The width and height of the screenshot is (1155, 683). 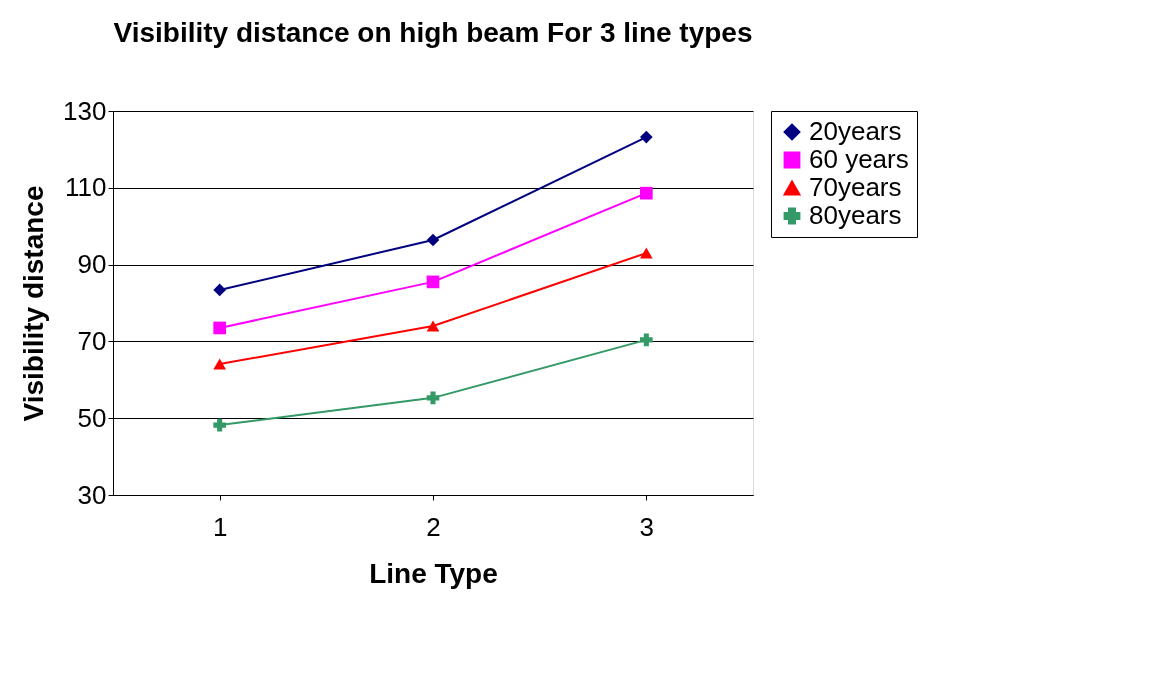 I want to click on legend-label: 60 years, so click(x=859, y=159).